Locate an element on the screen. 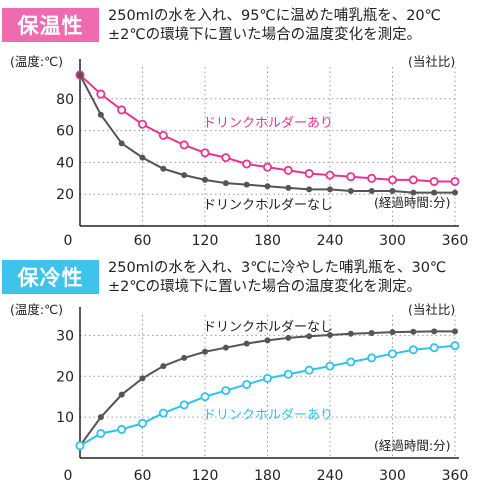  cold-retention-badge: 保冷性 is located at coordinates (50, 277).